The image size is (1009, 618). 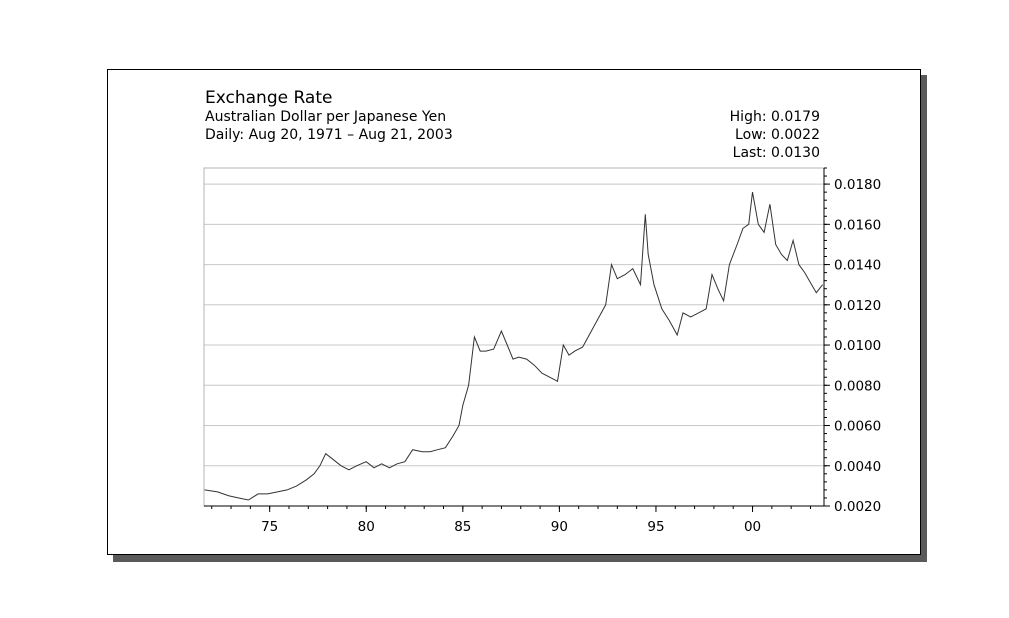 I want to click on chart-subtitle: Australian Dollar per Japanese Yen, so click(x=326, y=117).